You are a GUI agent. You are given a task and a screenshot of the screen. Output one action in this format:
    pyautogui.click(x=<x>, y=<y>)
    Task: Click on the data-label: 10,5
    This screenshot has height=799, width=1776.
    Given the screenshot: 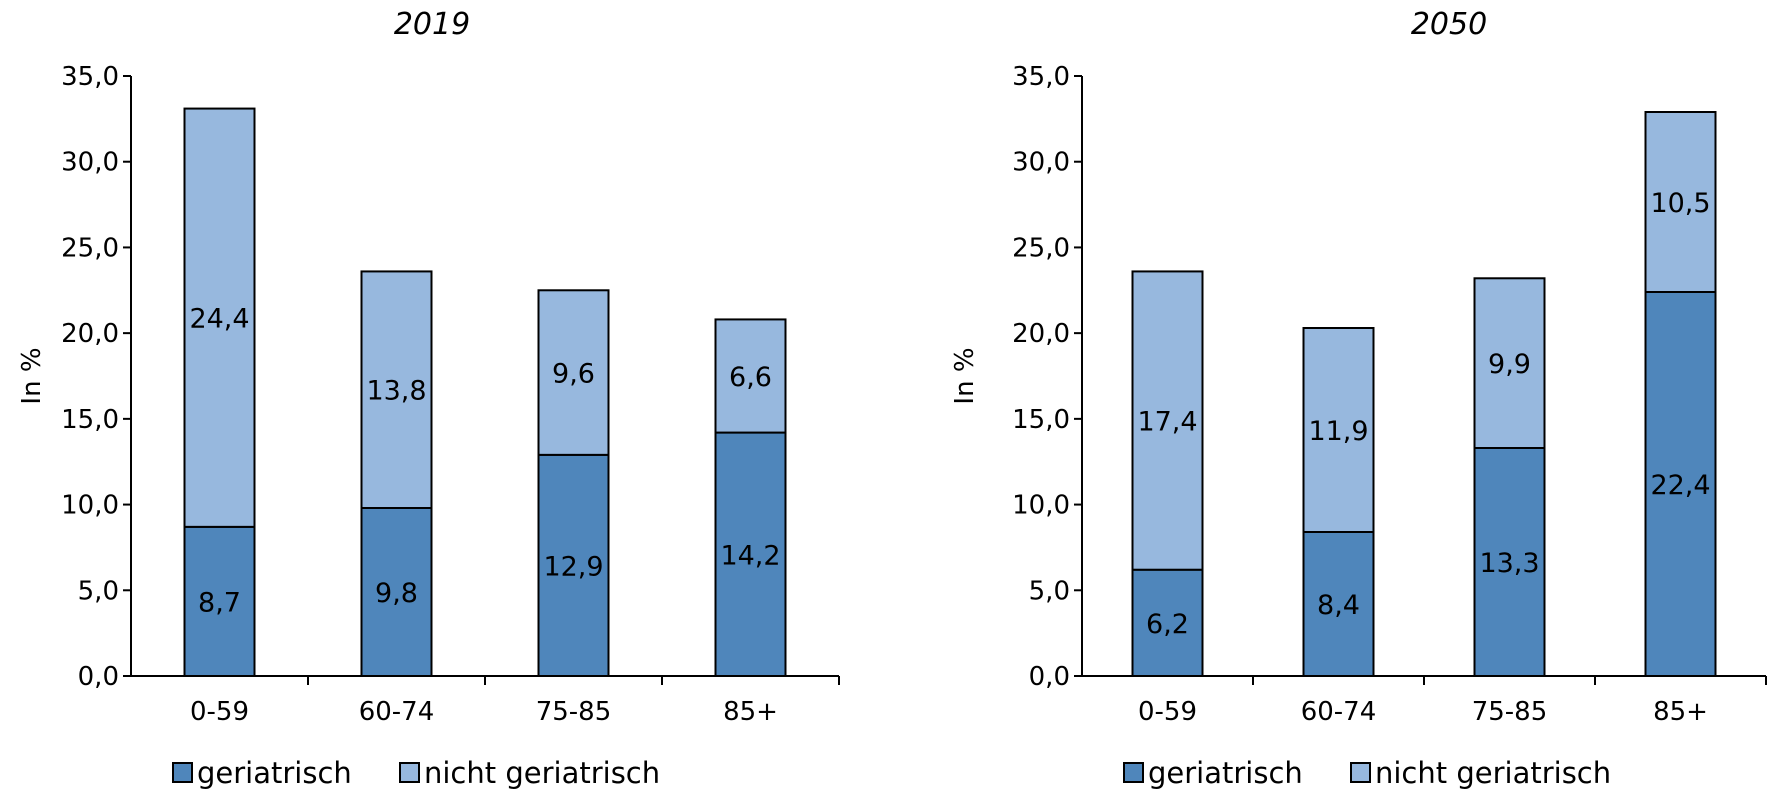 What is the action you would take?
    pyautogui.click(x=1680, y=203)
    